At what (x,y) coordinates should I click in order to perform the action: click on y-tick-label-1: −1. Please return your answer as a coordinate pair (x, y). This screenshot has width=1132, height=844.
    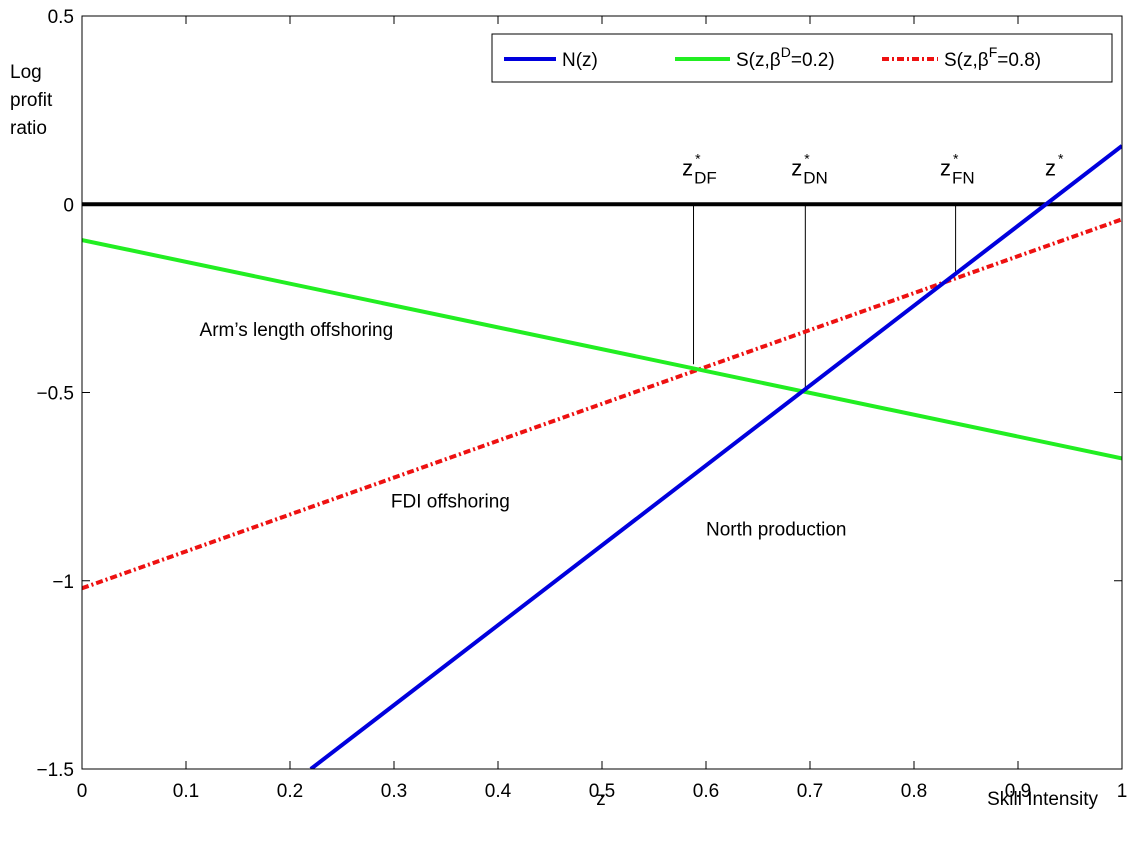
    Looking at the image, I should click on (63, 582).